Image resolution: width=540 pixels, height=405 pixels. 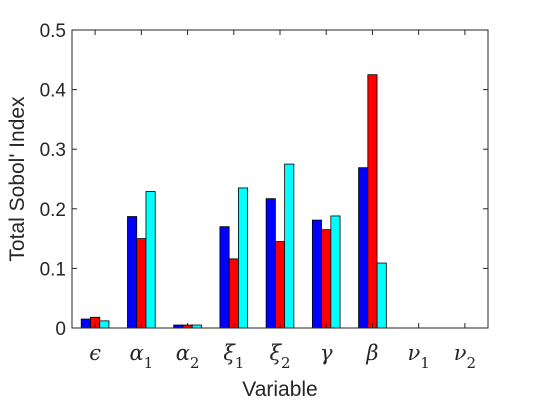 What do you see at coordinates (53, 91) in the screenshot?
I see `y-tick-label-4: 0.4` at bounding box center [53, 91].